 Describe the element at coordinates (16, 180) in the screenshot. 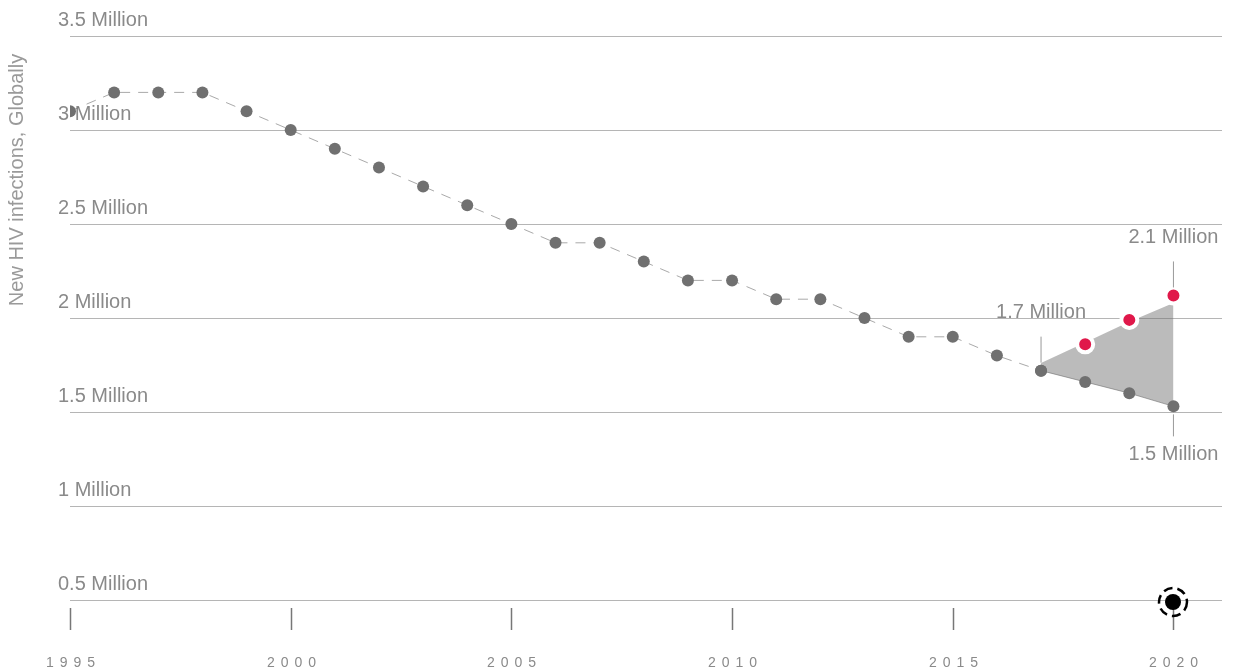

I see `y-axis-title: New HIV infections, Globally` at that location.